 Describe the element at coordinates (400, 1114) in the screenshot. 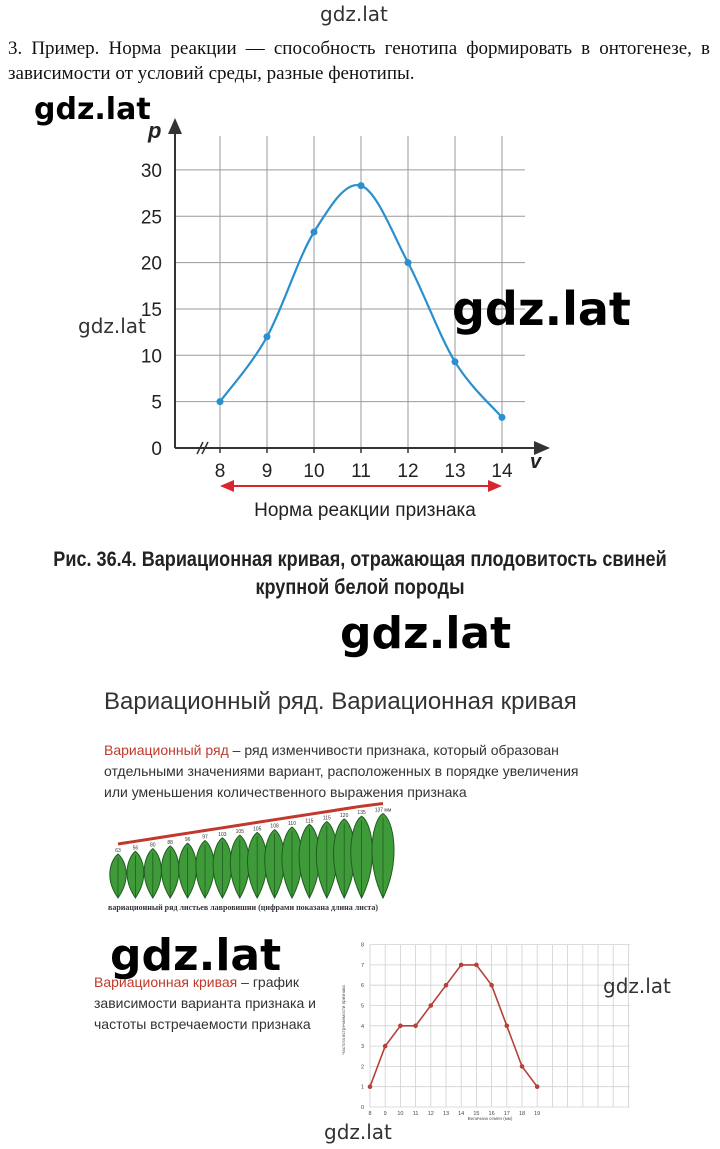

I see `small-x-tick-label: 10` at that location.